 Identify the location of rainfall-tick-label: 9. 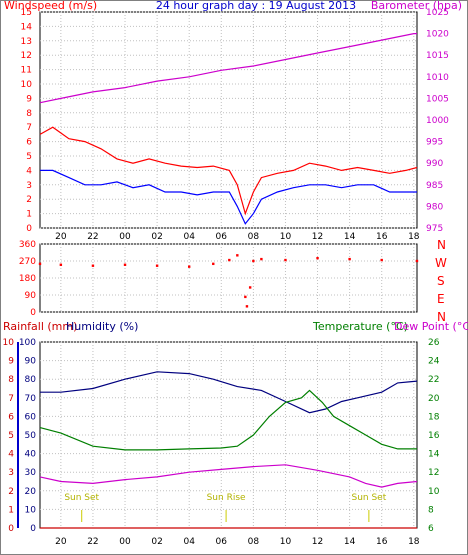
(11, 362).